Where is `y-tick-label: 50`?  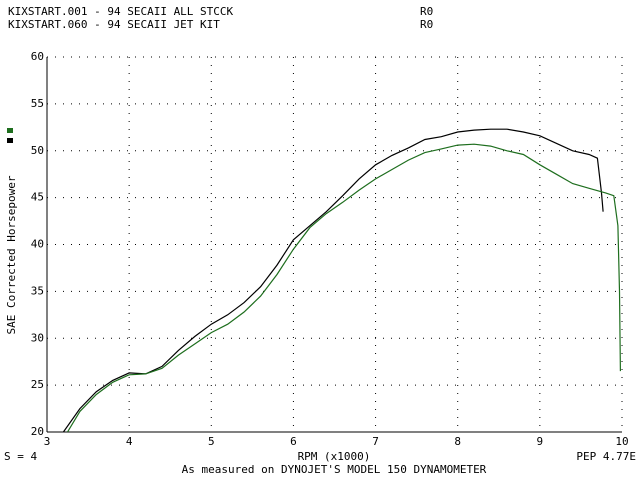 y-tick-label: 50 is located at coordinates (37, 150).